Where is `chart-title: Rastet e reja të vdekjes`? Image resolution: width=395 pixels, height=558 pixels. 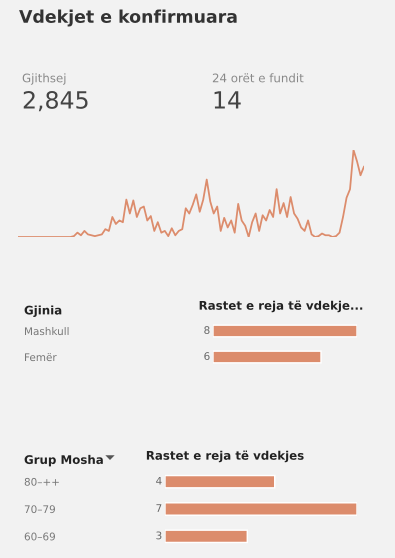 chart-title: Rastet e reja të vdekjes is located at coordinates (225, 456).